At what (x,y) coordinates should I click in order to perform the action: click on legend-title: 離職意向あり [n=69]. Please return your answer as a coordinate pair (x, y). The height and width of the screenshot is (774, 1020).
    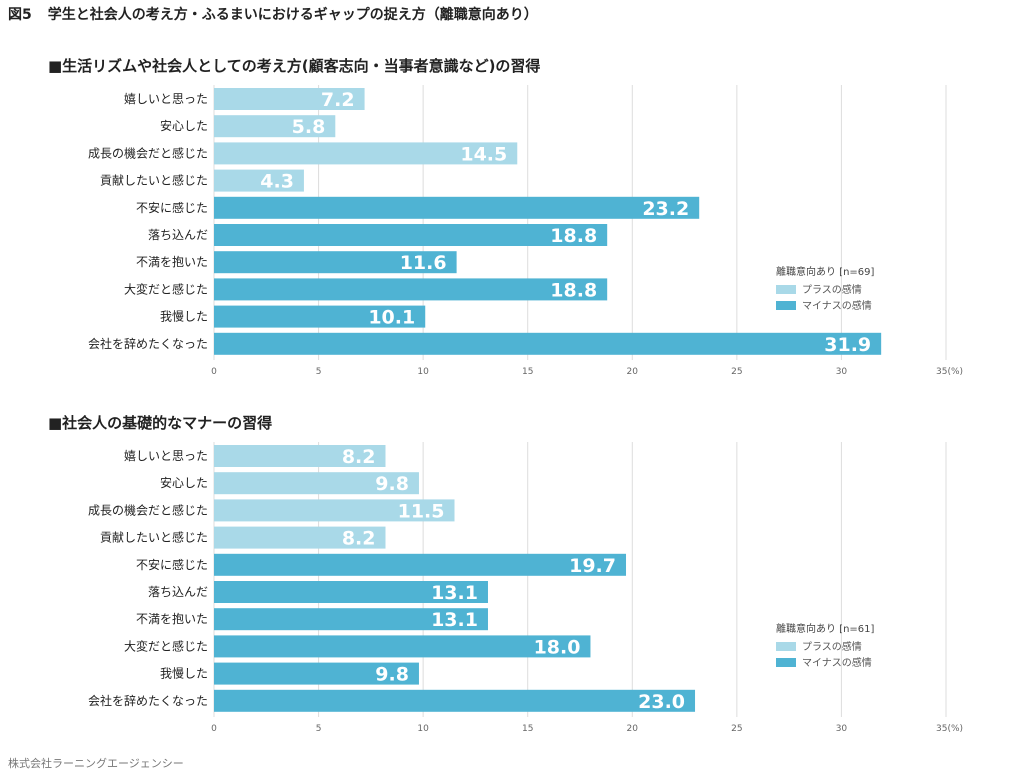
    Looking at the image, I should click on (825, 271).